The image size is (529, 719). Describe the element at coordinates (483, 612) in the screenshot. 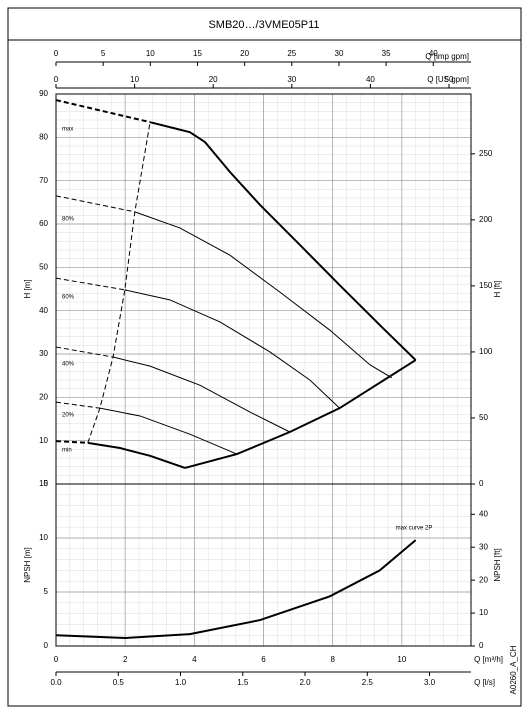

I see `y2-tick-label: 10` at that location.